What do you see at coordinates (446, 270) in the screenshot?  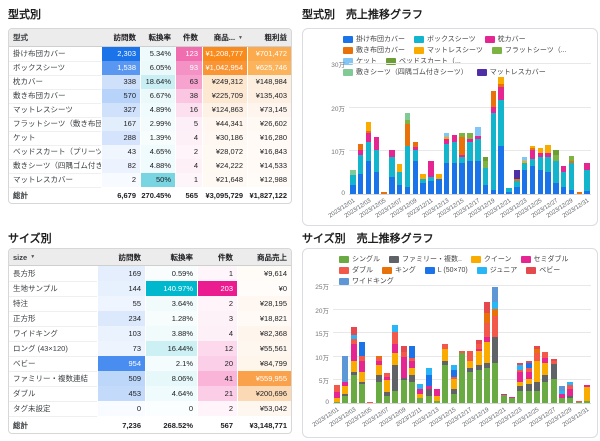 I see `legend-item: L (50×70)` at bounding box center [446, 270].